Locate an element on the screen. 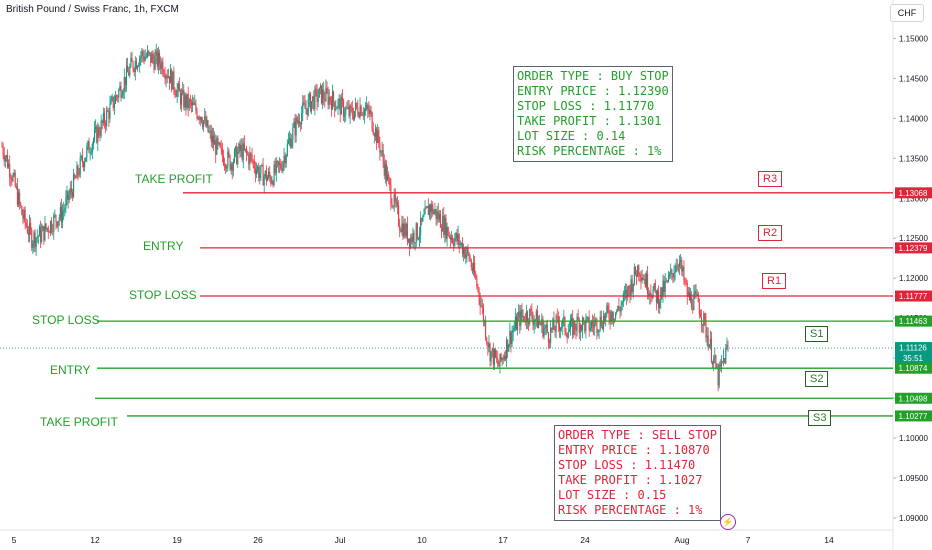  sell-order-risk: RISK PERCENTAGE : 1% is located at coordinates (630, 510).